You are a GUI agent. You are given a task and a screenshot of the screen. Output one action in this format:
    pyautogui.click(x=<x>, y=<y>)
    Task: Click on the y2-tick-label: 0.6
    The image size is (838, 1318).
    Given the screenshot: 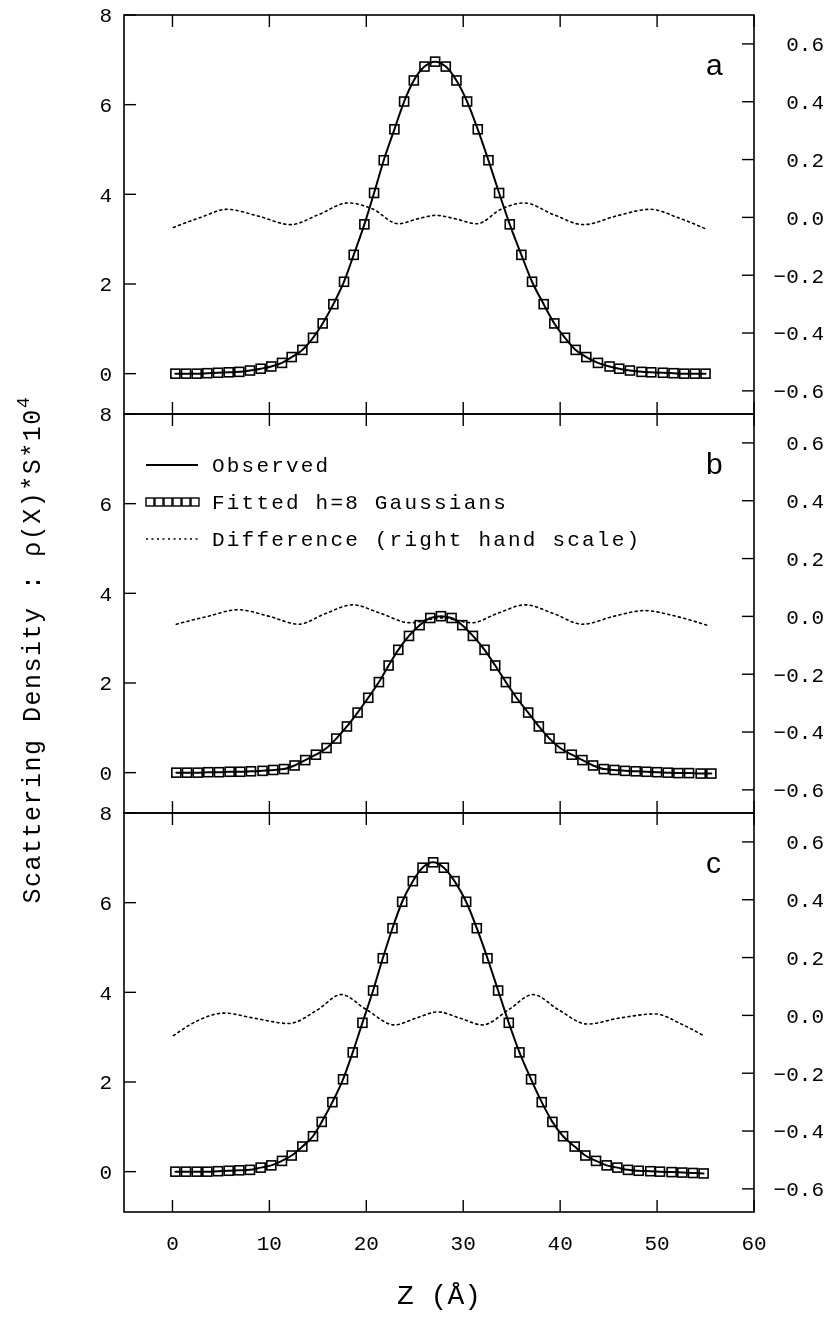 What is the action you would take?
    pyautogui.click(x=805, y=445)
    